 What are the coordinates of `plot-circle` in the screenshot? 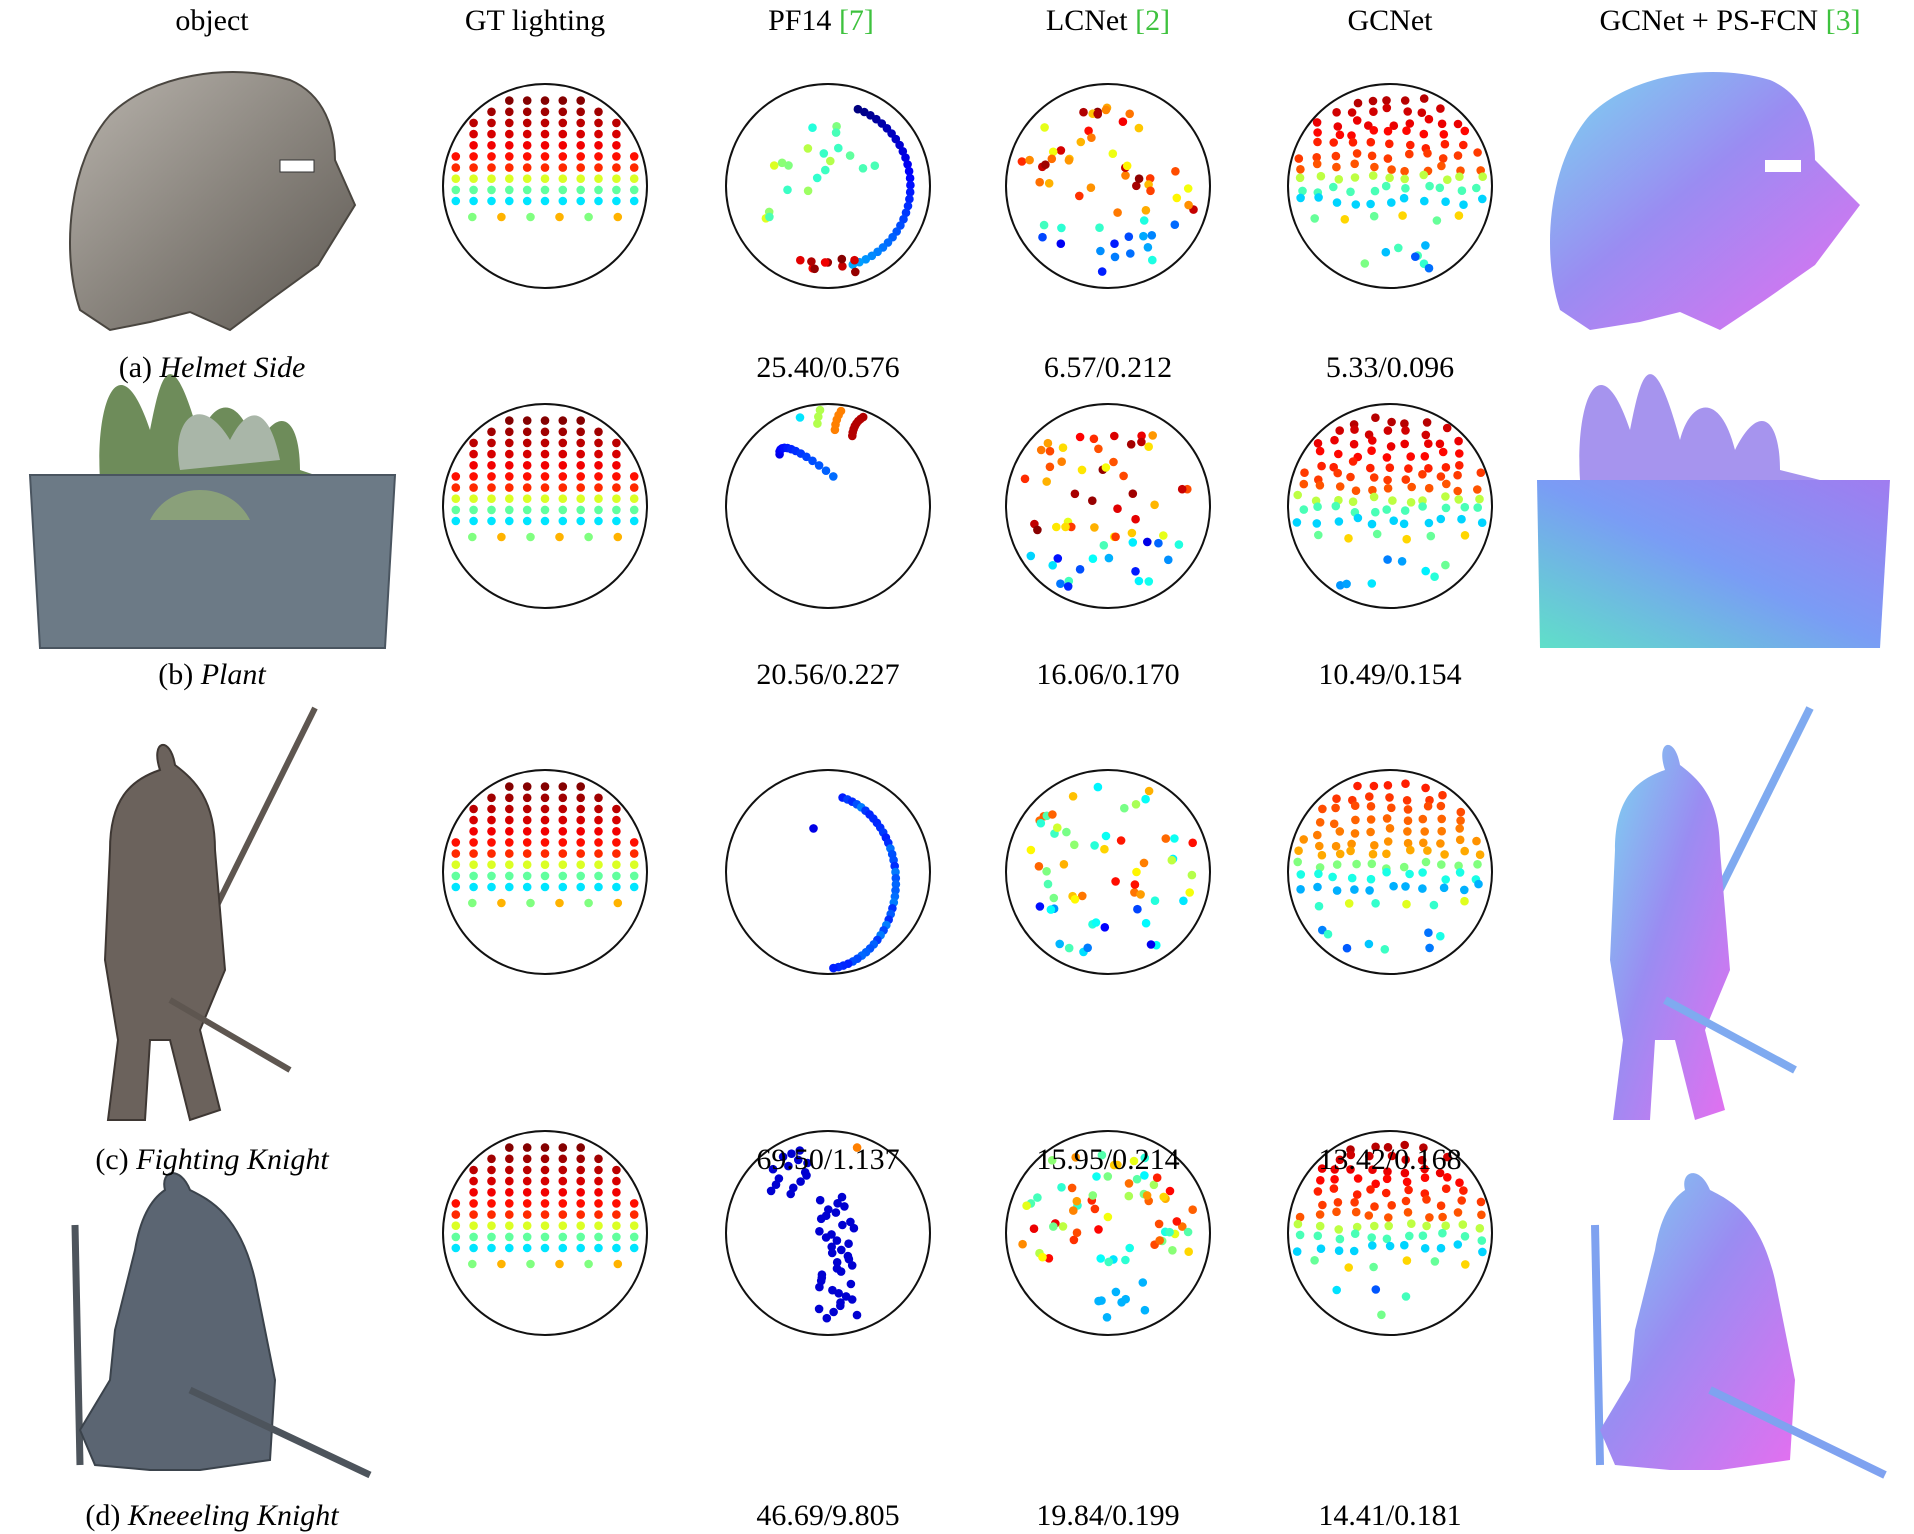 It's located at (1108, 1233).